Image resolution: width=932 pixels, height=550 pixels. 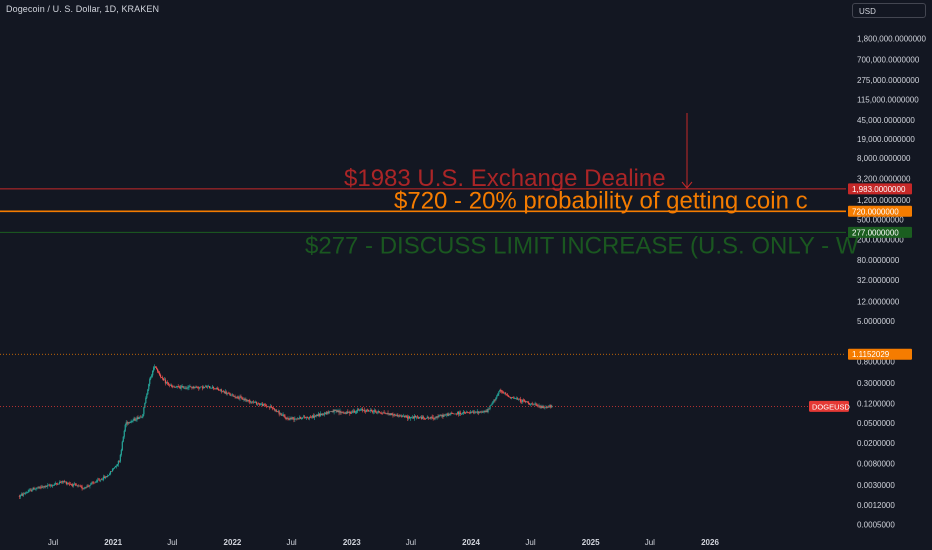 I want to click on annotation-text: $720 - 20% probability of getting coin c, so click(x=601, y=200).